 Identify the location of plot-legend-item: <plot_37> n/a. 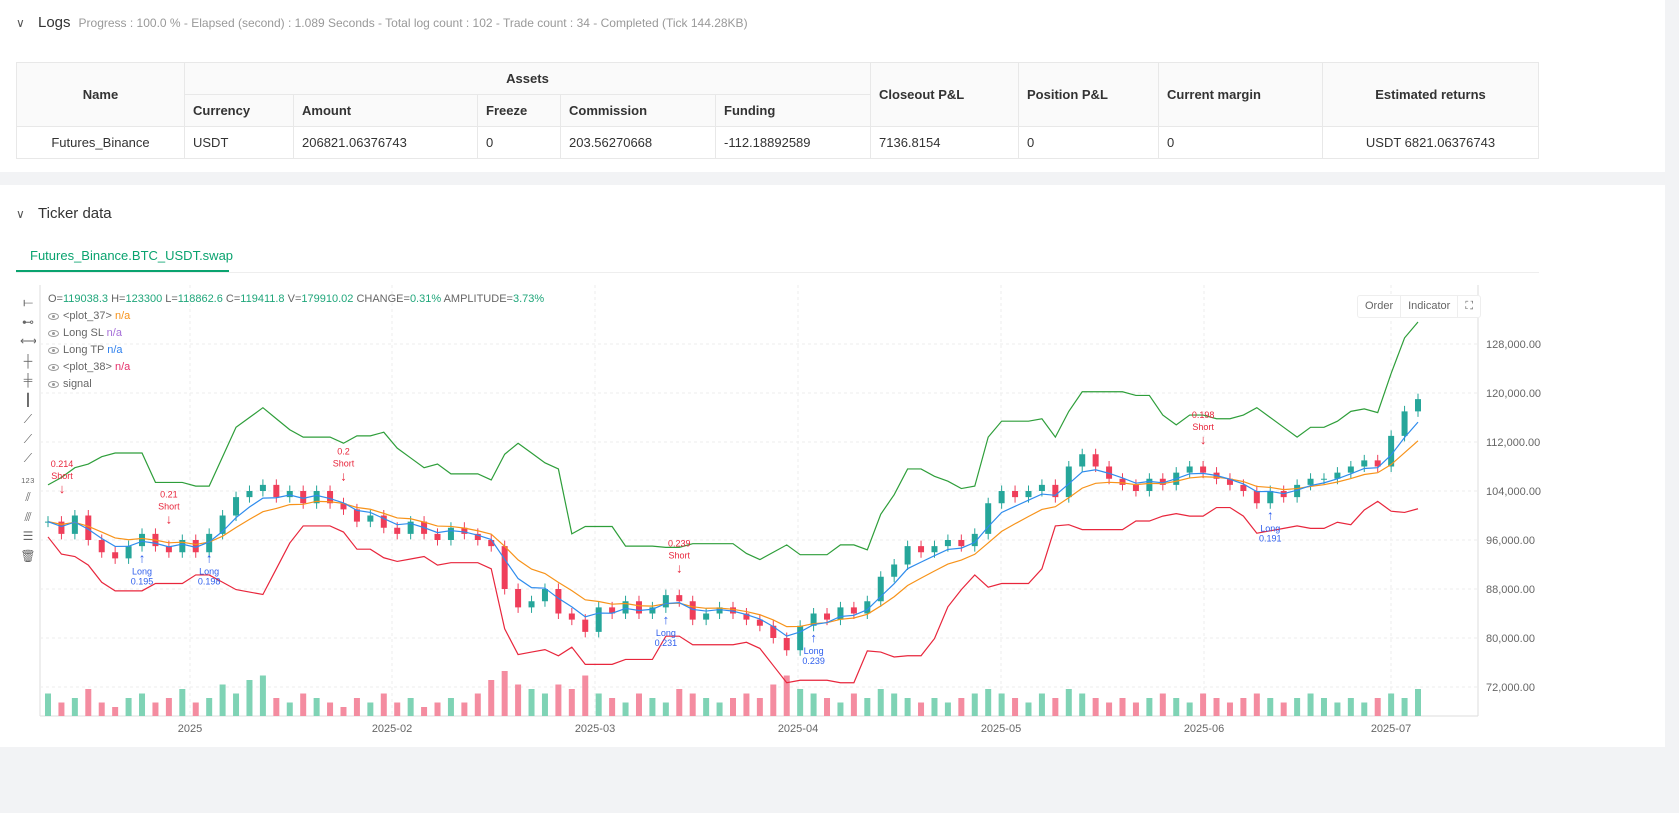
(89, 316).